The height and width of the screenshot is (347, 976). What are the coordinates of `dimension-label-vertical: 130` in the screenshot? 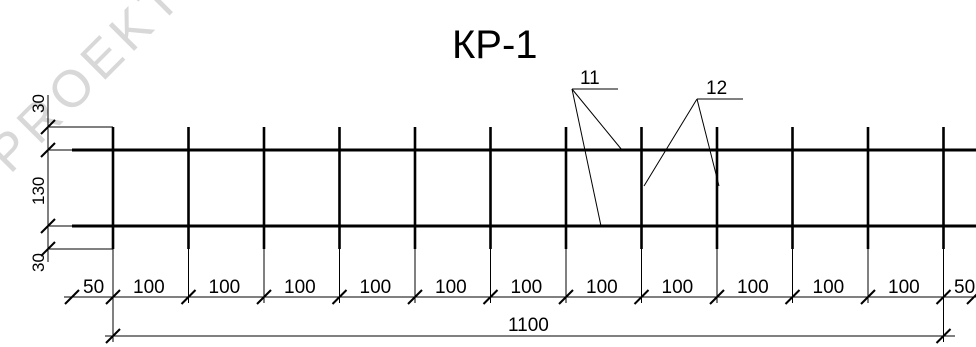 It's located at (38, 191).